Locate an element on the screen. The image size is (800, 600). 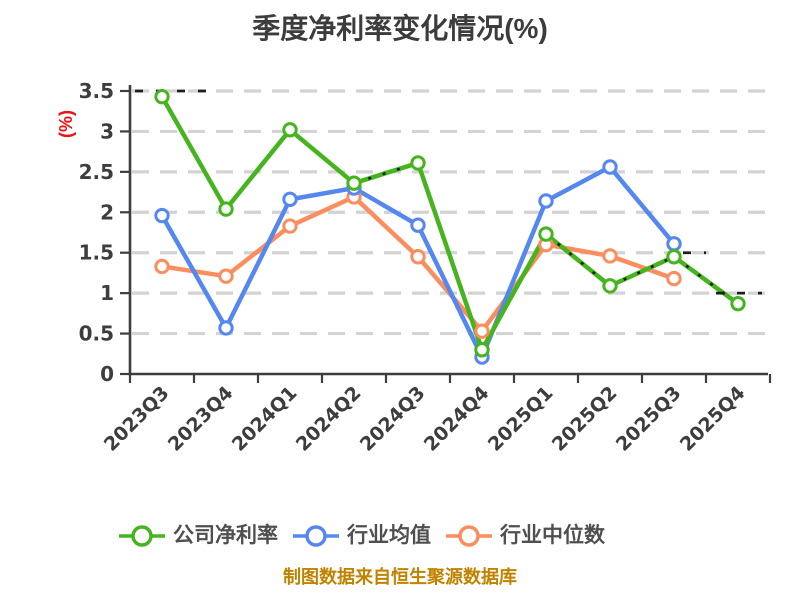
data-point-行业均值-2023Q4 is located at coordinates (226, 328).